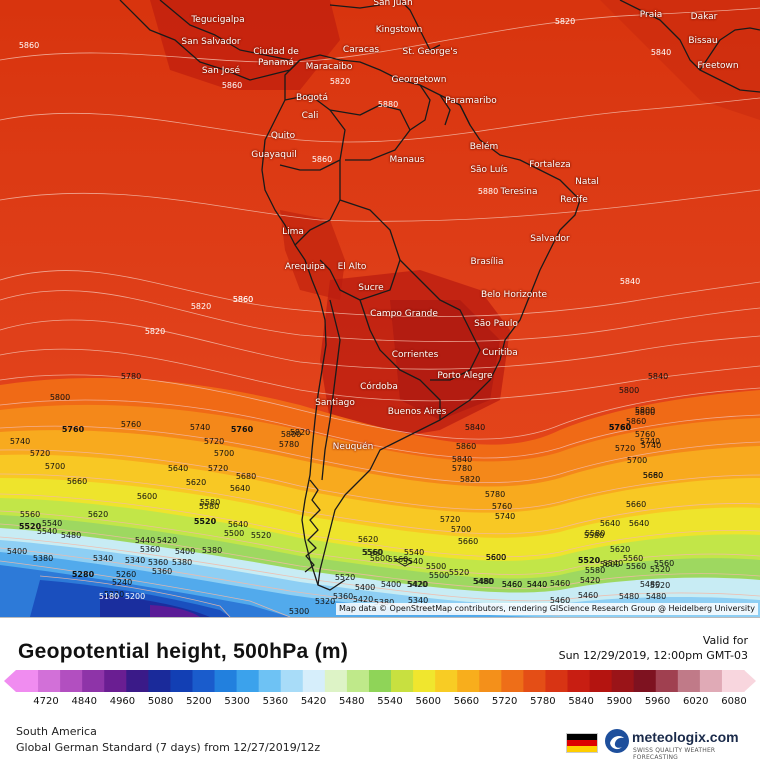 This screenshot has width=760, height=760. Describe the element at coordinates (504, 701) in the screenshot. I see `colorbar-tick-label: 5720` at that location.